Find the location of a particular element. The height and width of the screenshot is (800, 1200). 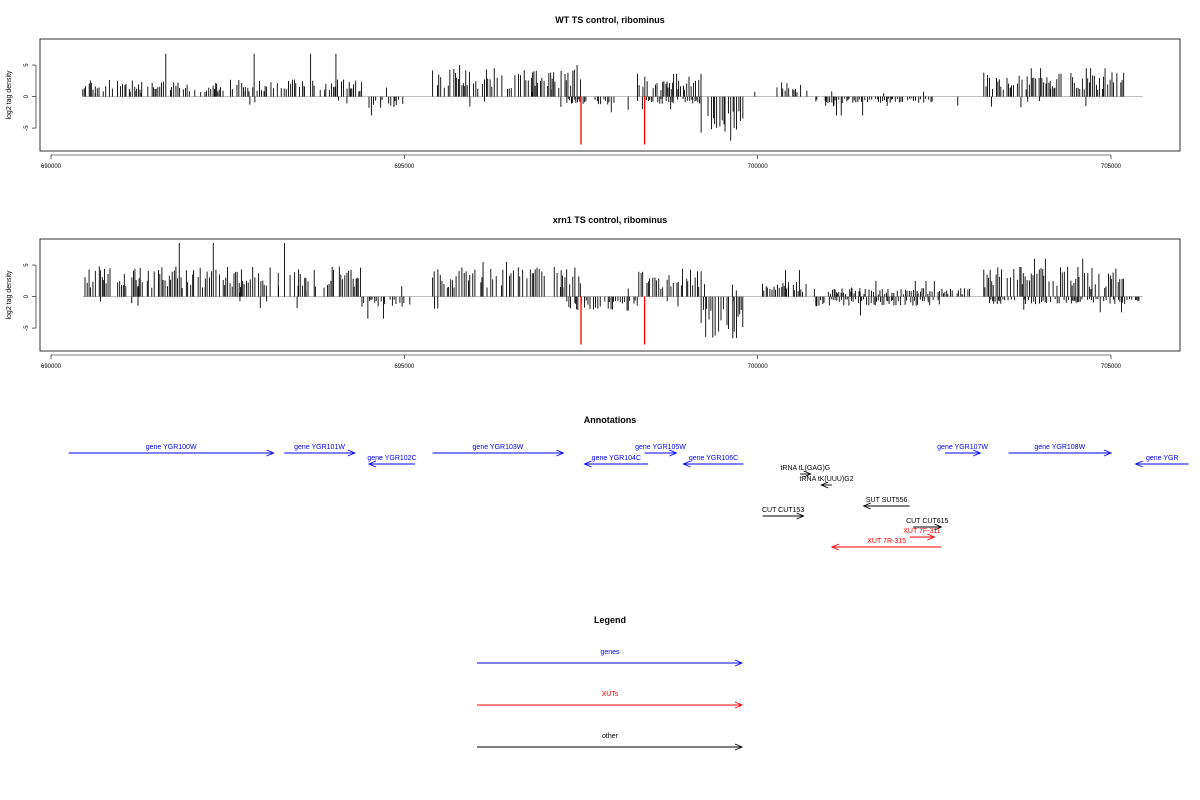

annotation-label: gene YGR102C is located at coordinates (391, 458).